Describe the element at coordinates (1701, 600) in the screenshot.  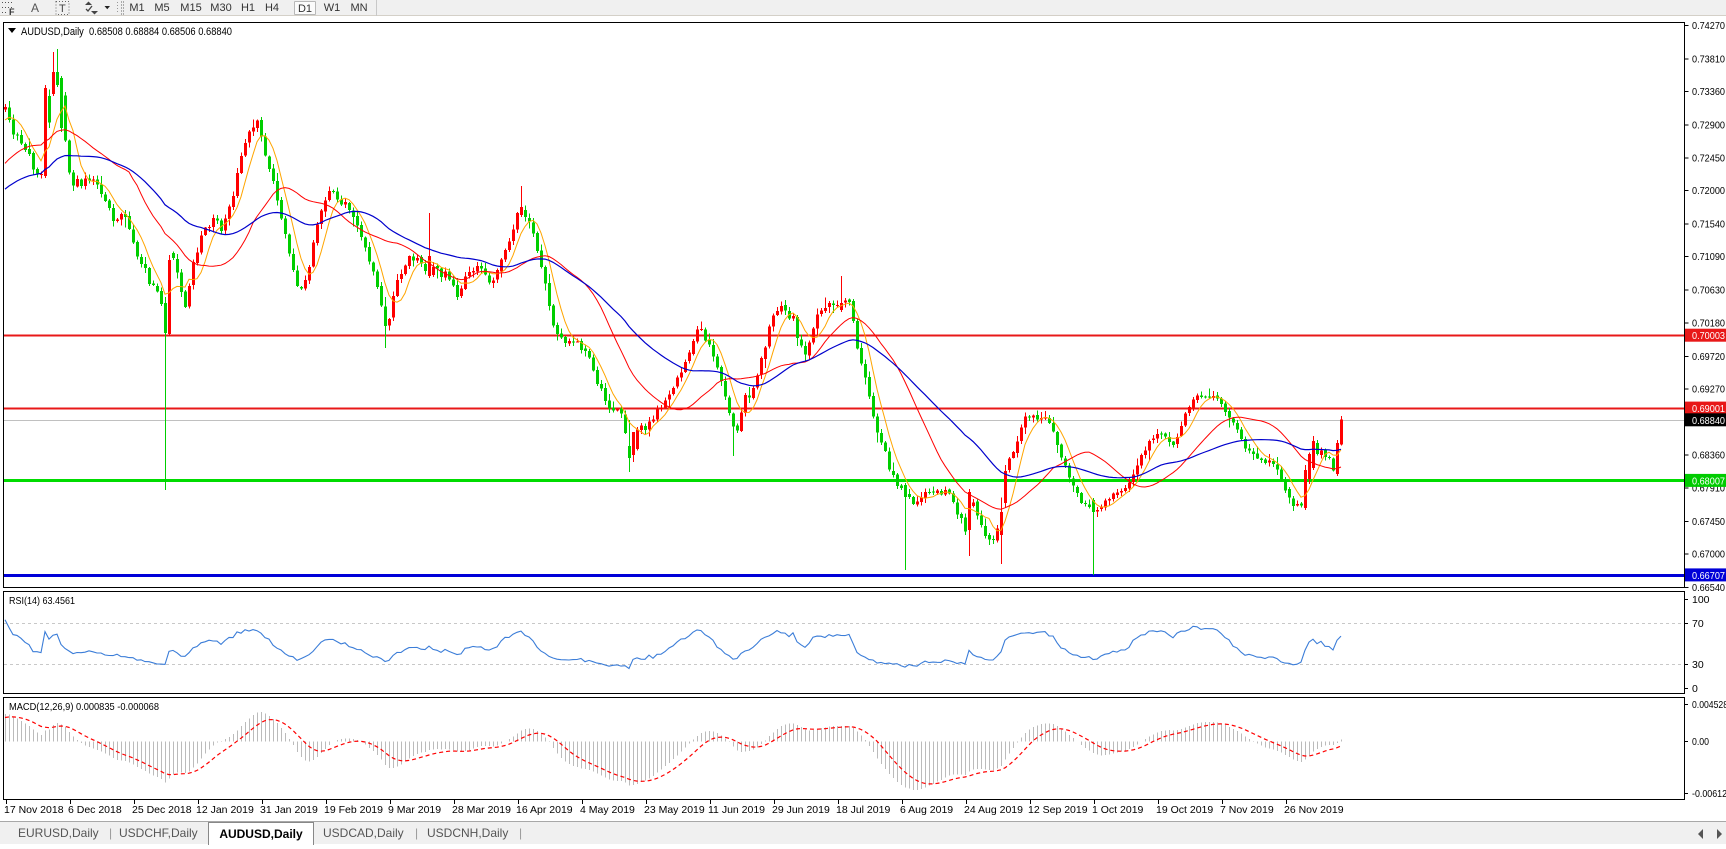
I see `svg-text: 100` at that location.